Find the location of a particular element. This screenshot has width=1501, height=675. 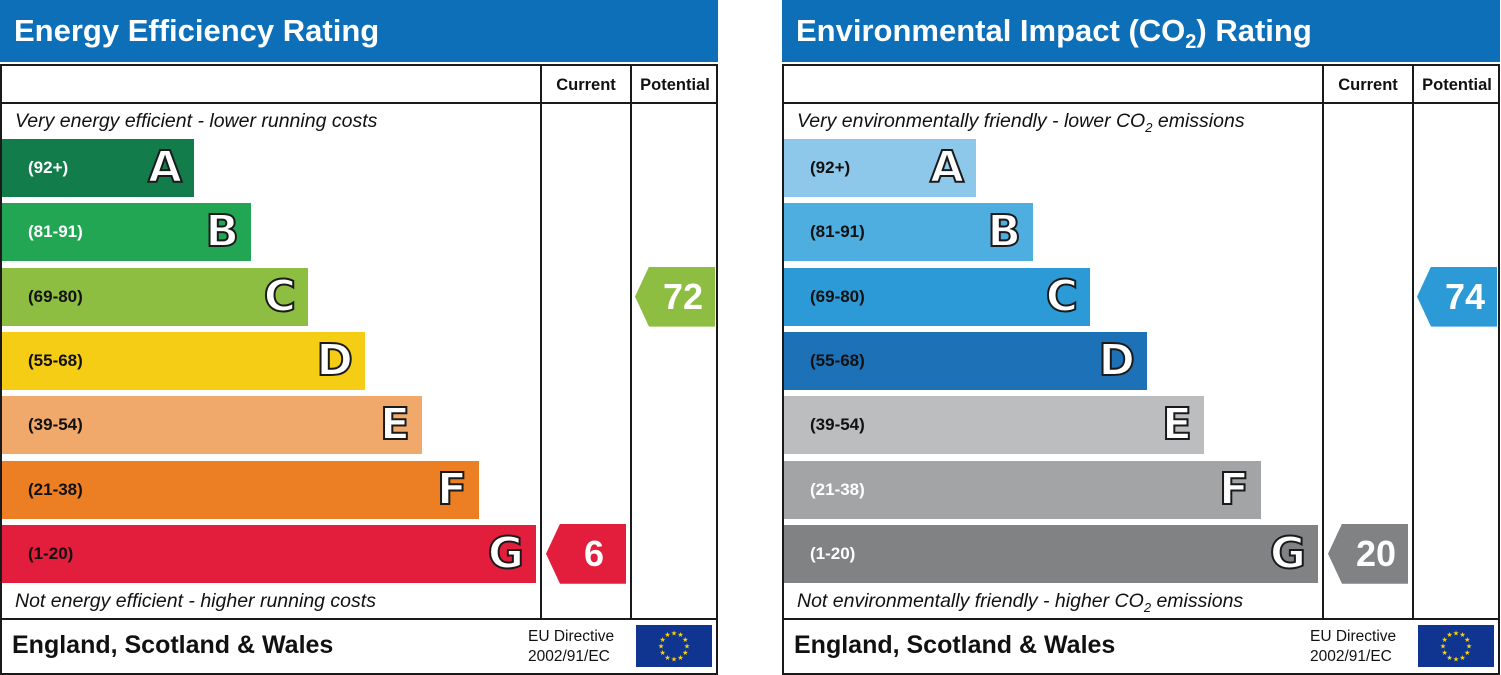

environment-bottom-note-end: emissions is located at coordinates (1197, 601).